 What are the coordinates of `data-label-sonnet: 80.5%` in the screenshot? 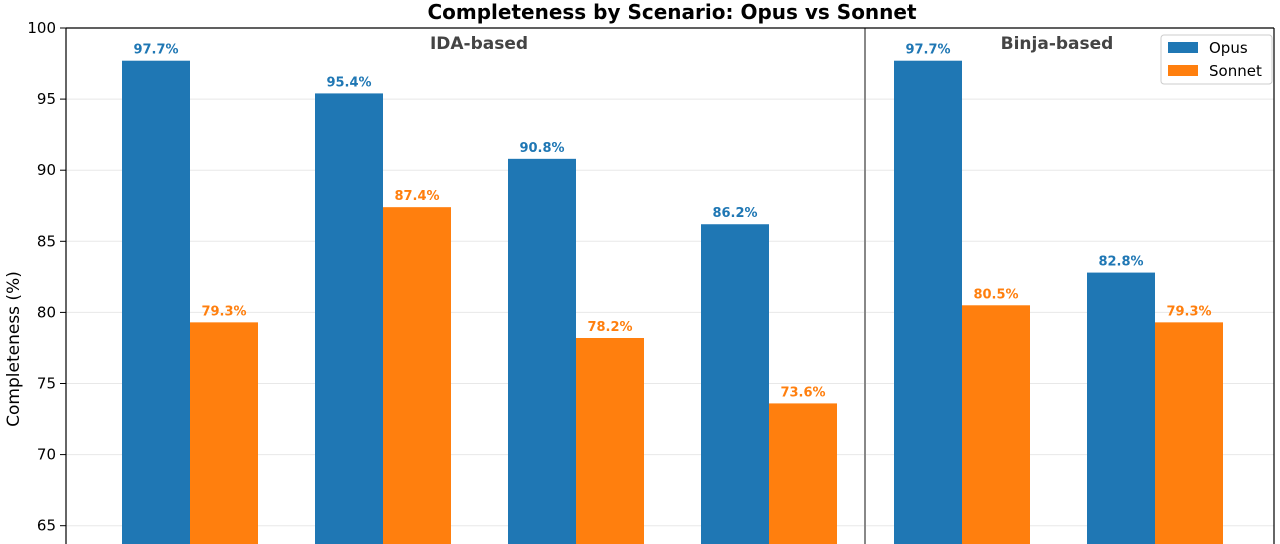 It's located at (995, 294).